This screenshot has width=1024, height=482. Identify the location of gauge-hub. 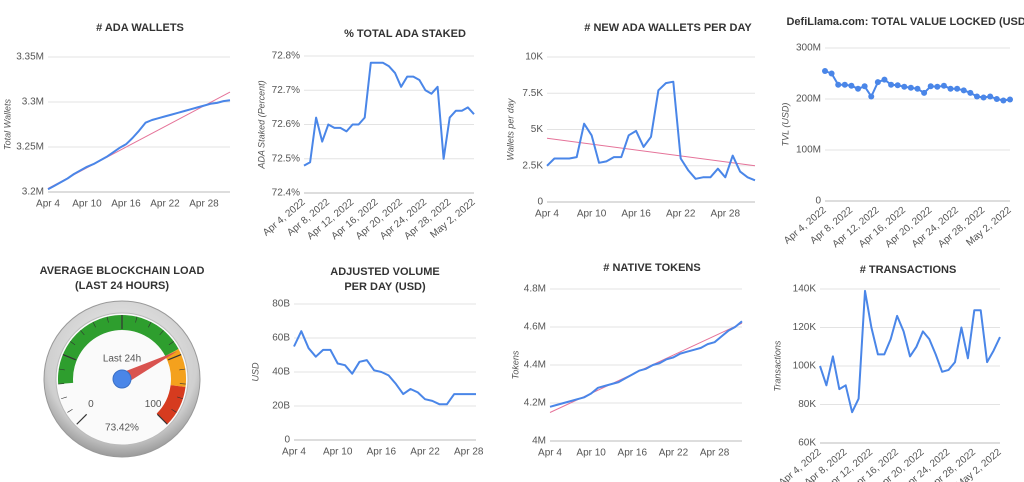
(122, 379).